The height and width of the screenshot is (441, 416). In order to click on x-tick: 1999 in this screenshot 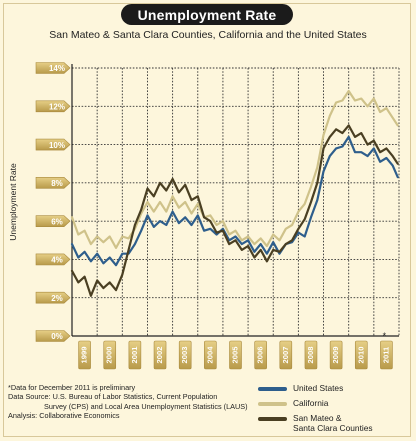, I will do `click(84, 355)`.